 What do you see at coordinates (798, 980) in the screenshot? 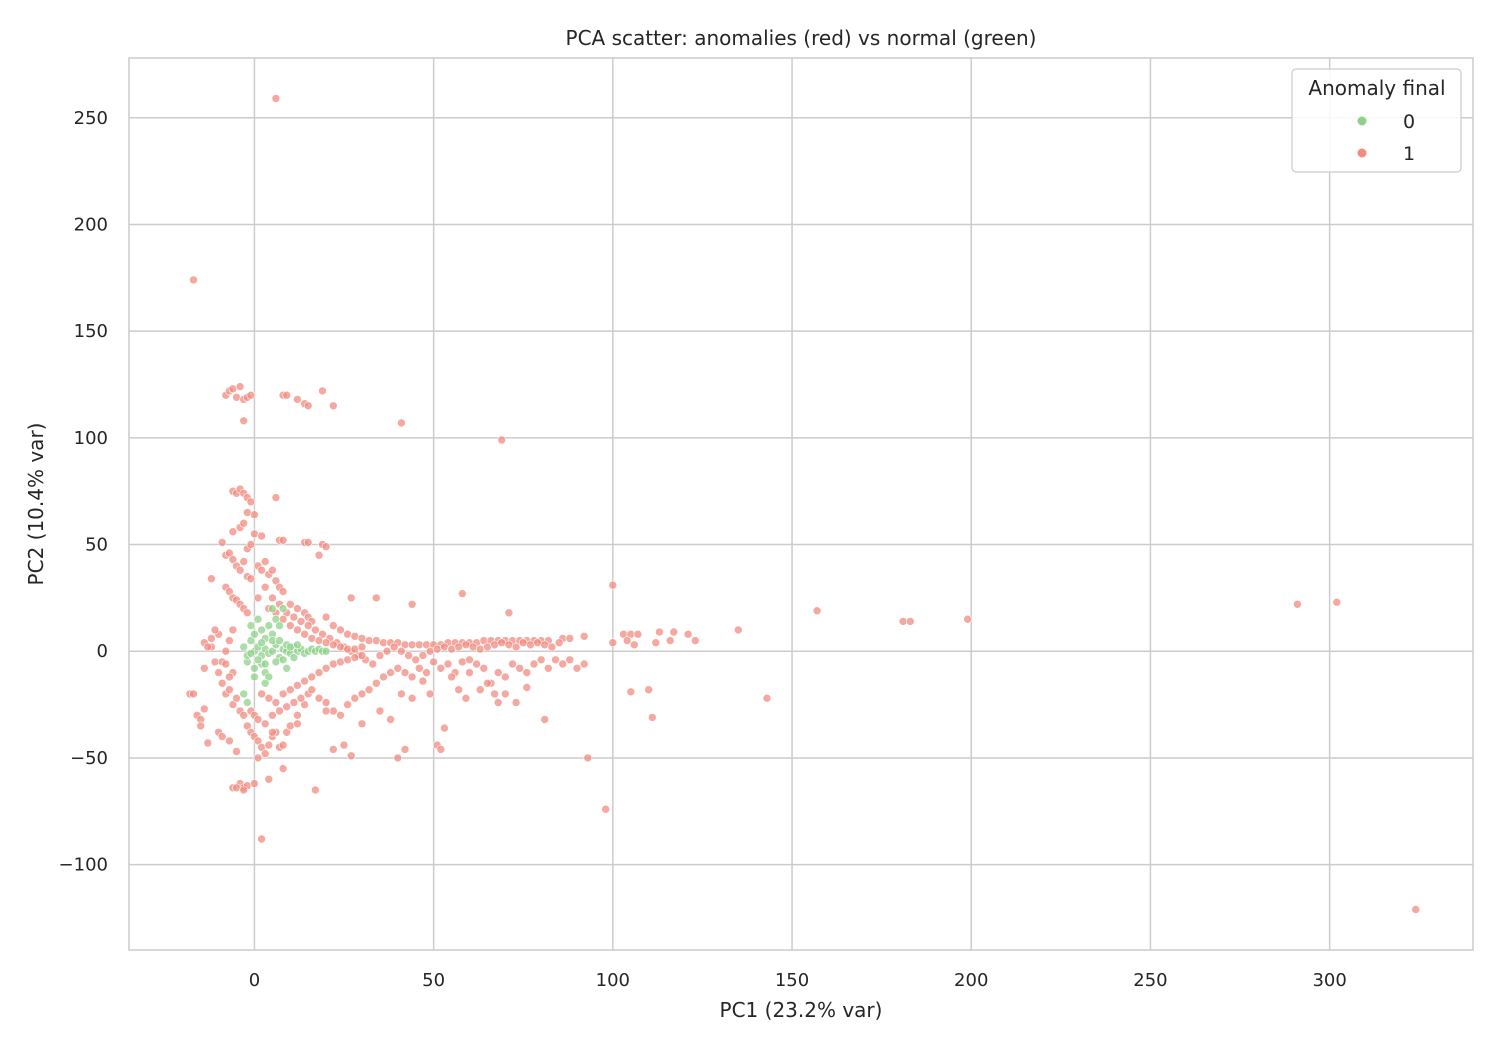
I see `x-tick-labels: 0 50 100 150 200 250 300` at bounding box center [798, 980].